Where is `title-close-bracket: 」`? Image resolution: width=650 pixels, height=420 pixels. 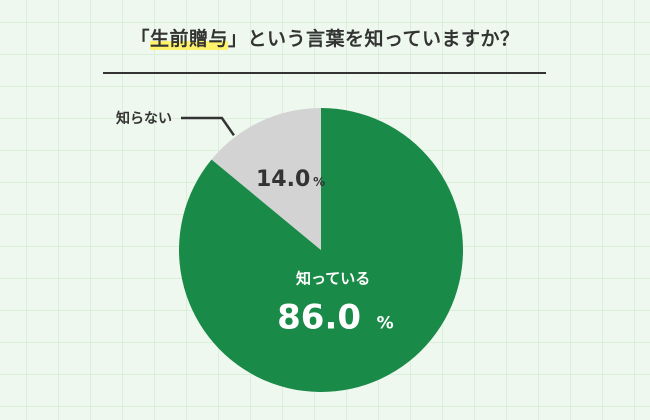
title-close-bracket: 」 is located at coordinates (237, 39).